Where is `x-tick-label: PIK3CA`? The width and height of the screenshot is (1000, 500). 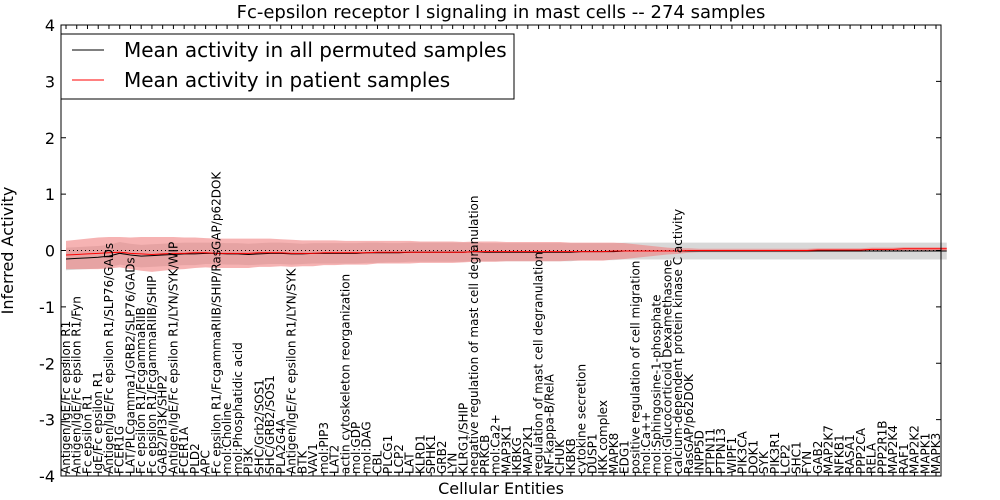
x-tick-label: PIK3CA is located at coordinates (743, 452).